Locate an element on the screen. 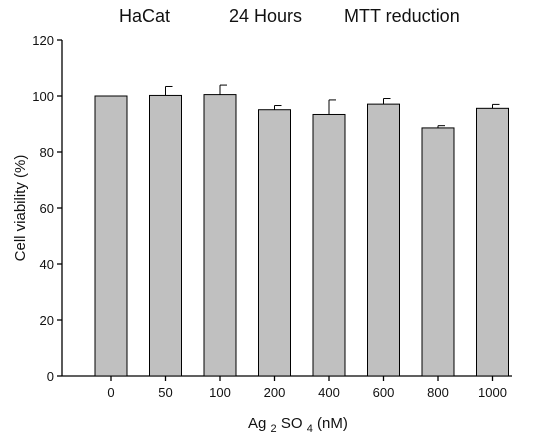  chart-title-cell-line: HaCat is located at coordinates (145, 16).